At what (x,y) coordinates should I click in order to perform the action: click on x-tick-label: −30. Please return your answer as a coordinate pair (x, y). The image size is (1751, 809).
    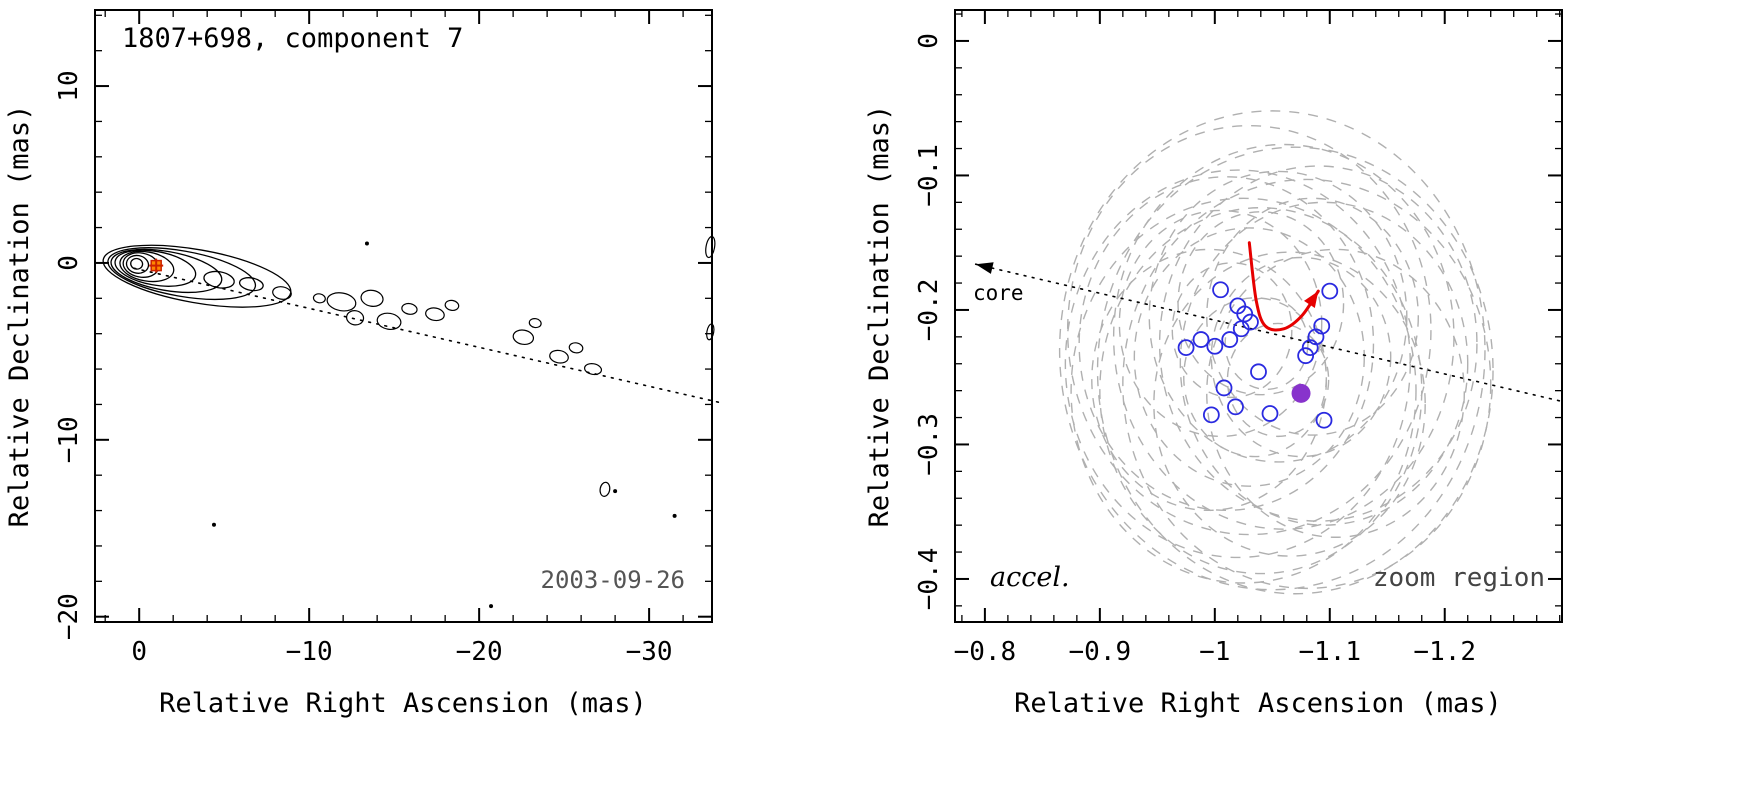
    Looking at the image, I should click on (649, 652).